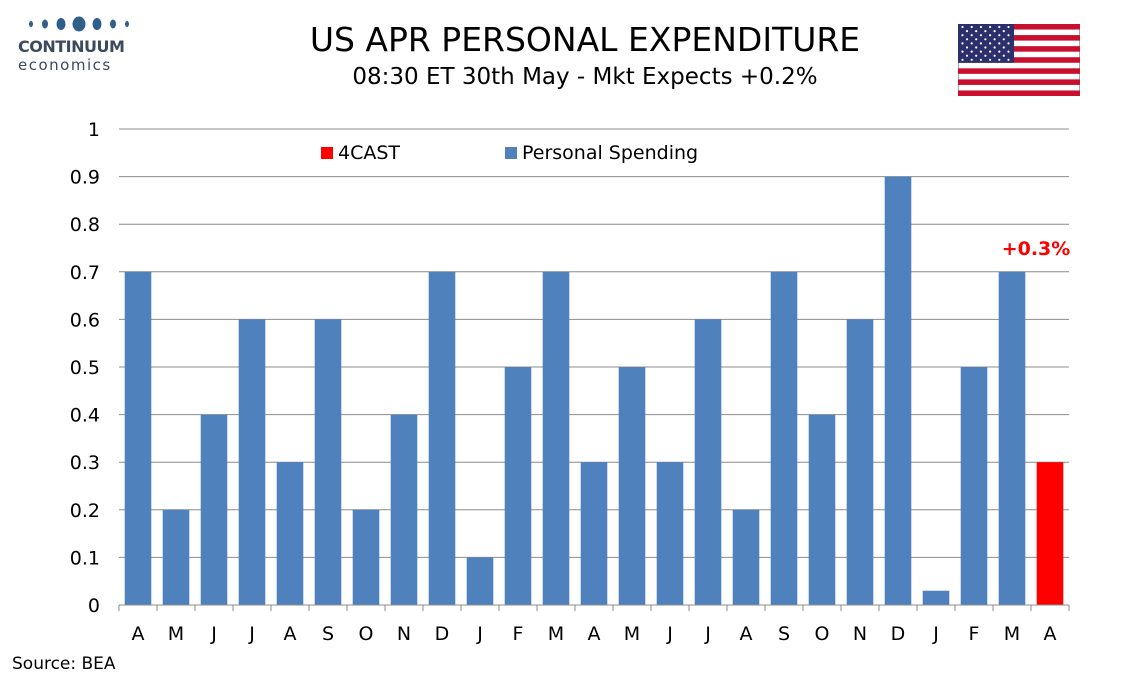 This screenshot has width=1134, height=680. Describe the element at coordinates (1036, 249) in the screenshot. I see `forecast-annotation: +0.3%` at that location.